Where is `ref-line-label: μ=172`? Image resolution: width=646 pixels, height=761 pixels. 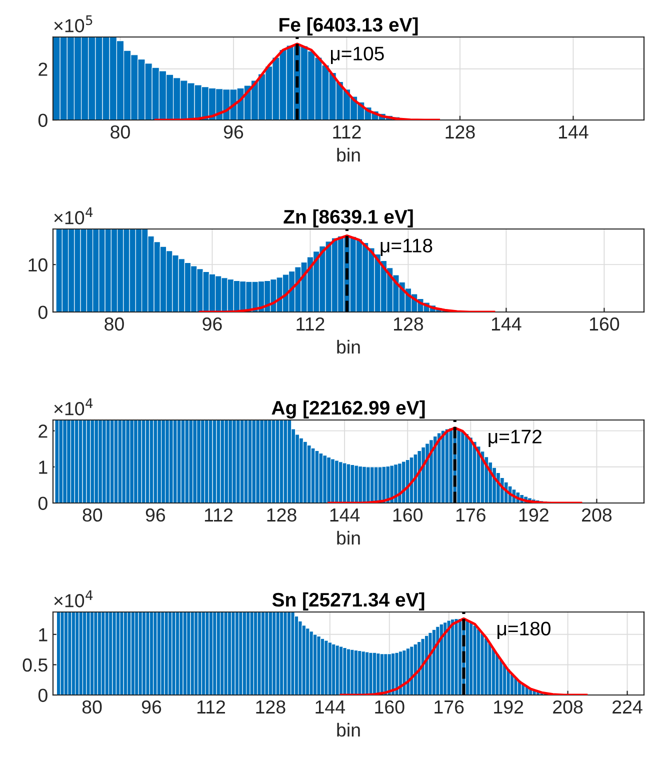 ref-line-label: μ=172 is located at coordinates (515, 439).